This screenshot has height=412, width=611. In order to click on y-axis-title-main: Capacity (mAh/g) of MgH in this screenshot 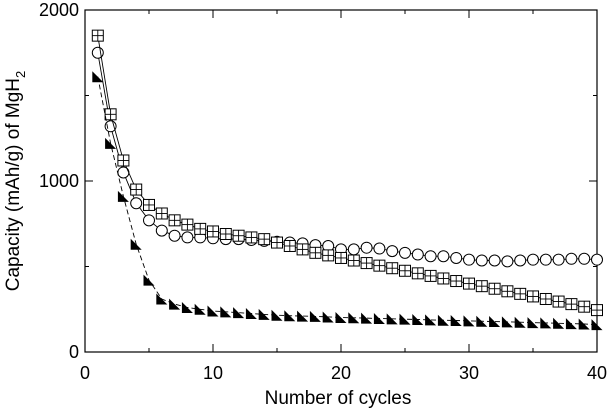, I will do `click(13, 184)`.